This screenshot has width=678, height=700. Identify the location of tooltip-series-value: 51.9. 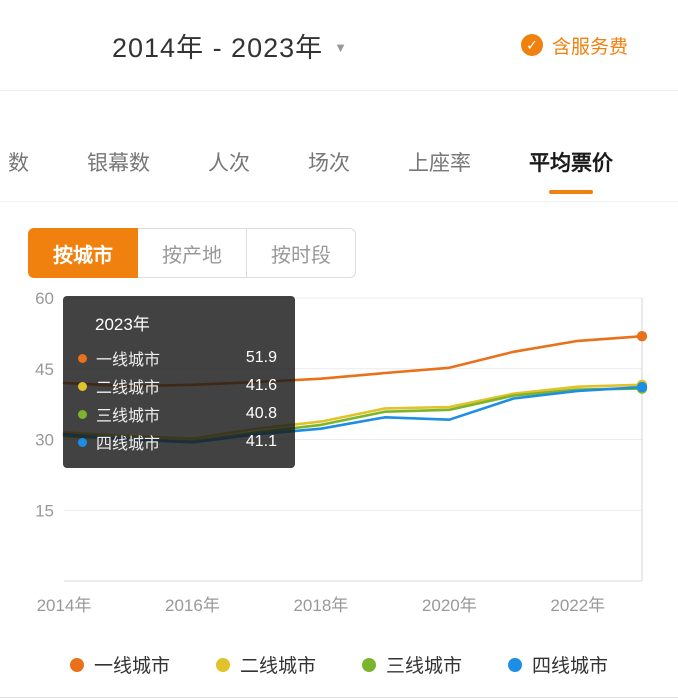
(261, 357).